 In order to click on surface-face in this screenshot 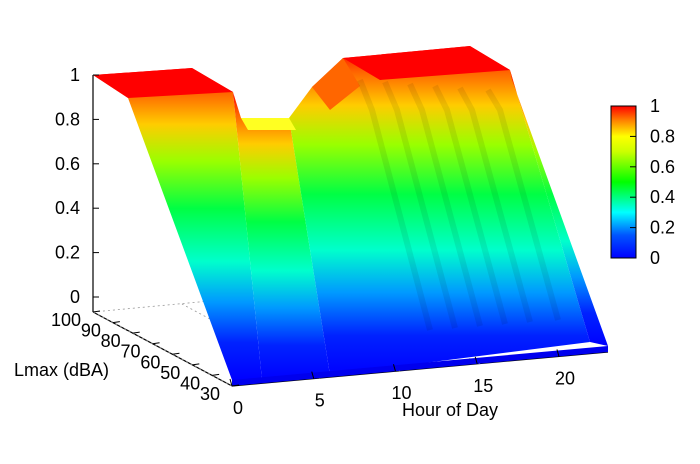, I will do `click(281, 236)`.